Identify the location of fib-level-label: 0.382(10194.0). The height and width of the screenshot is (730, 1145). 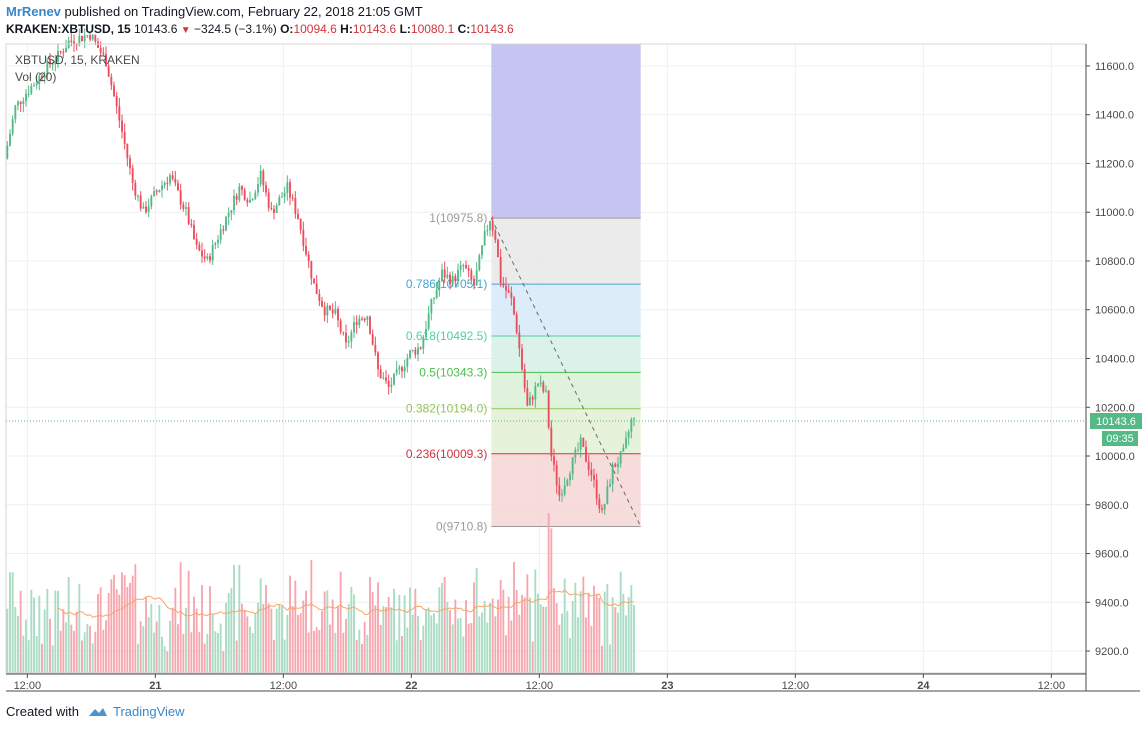
(446, 409).